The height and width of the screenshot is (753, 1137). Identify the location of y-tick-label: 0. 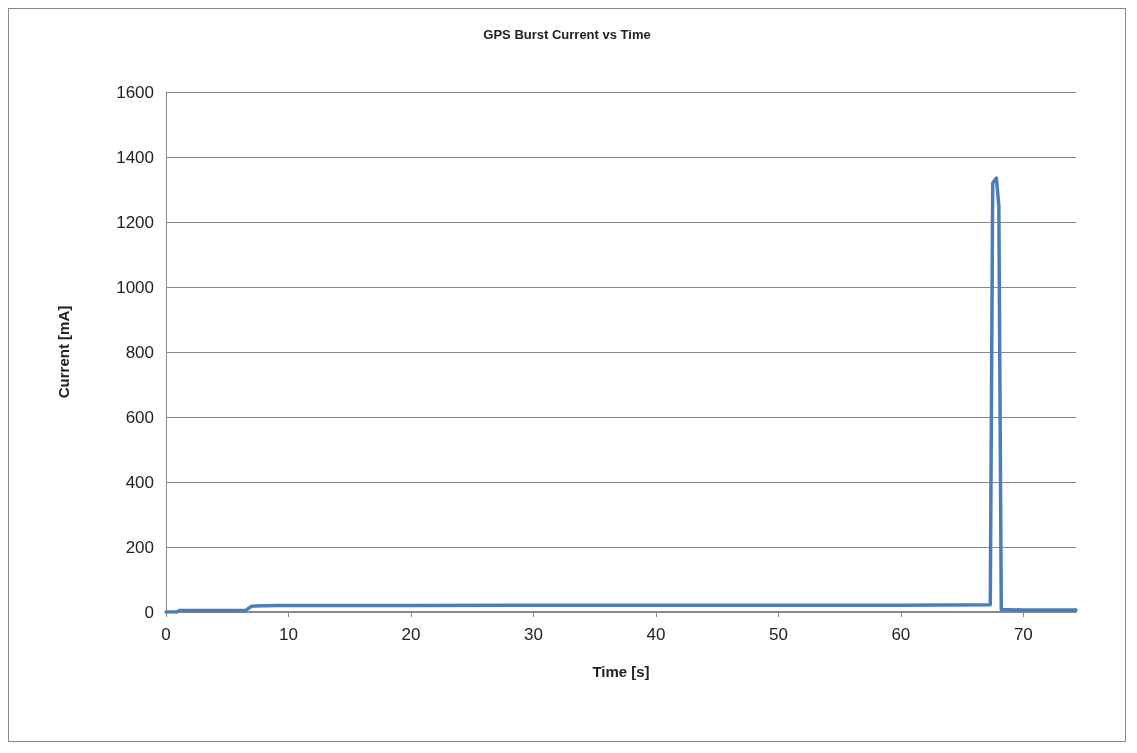
(149, 612).